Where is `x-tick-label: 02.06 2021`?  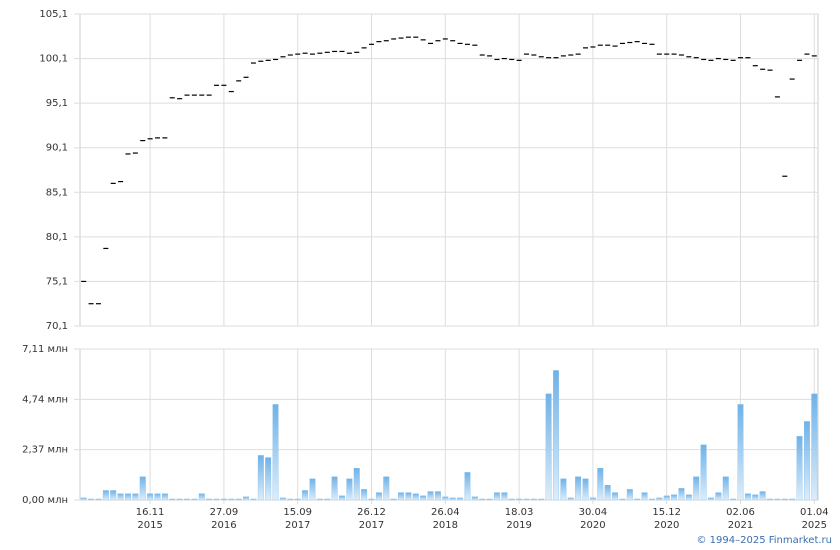
x-tick-label: 02.06 2021 is located at coordinates (740, 519).